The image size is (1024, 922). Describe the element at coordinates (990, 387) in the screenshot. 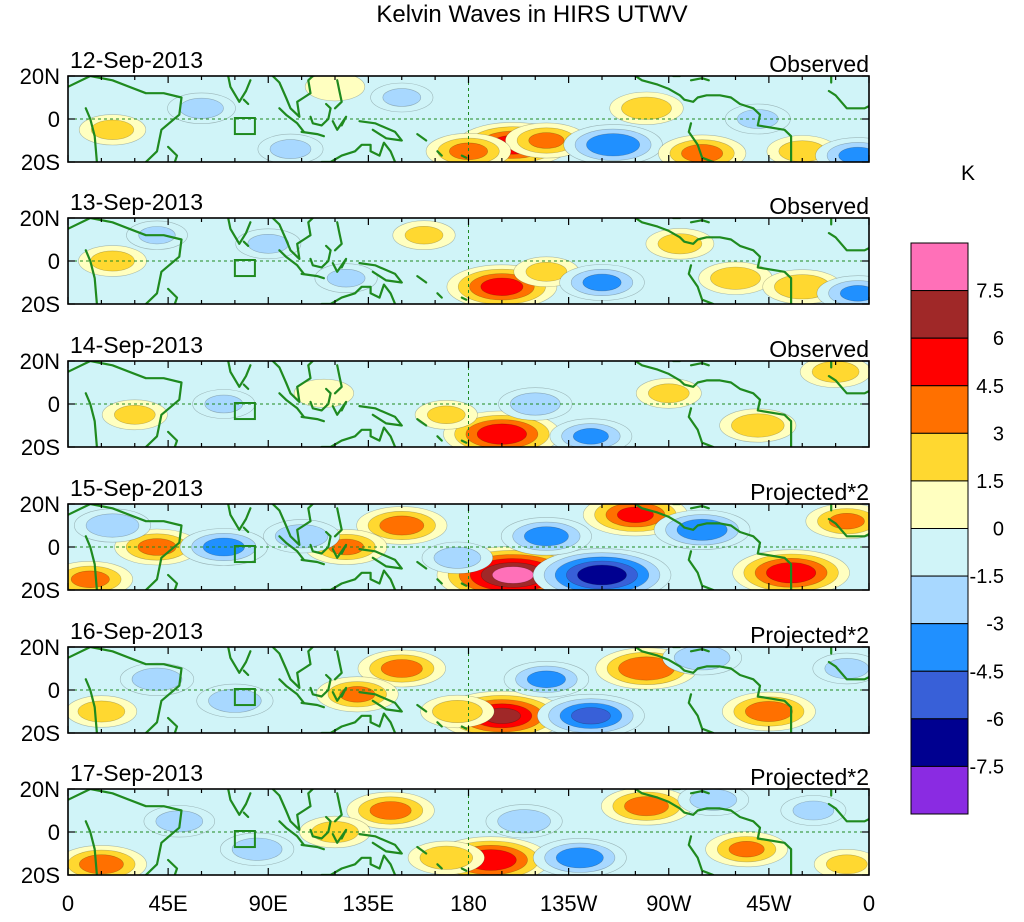

I see `colorbar-level-label: 4.5` at that location.